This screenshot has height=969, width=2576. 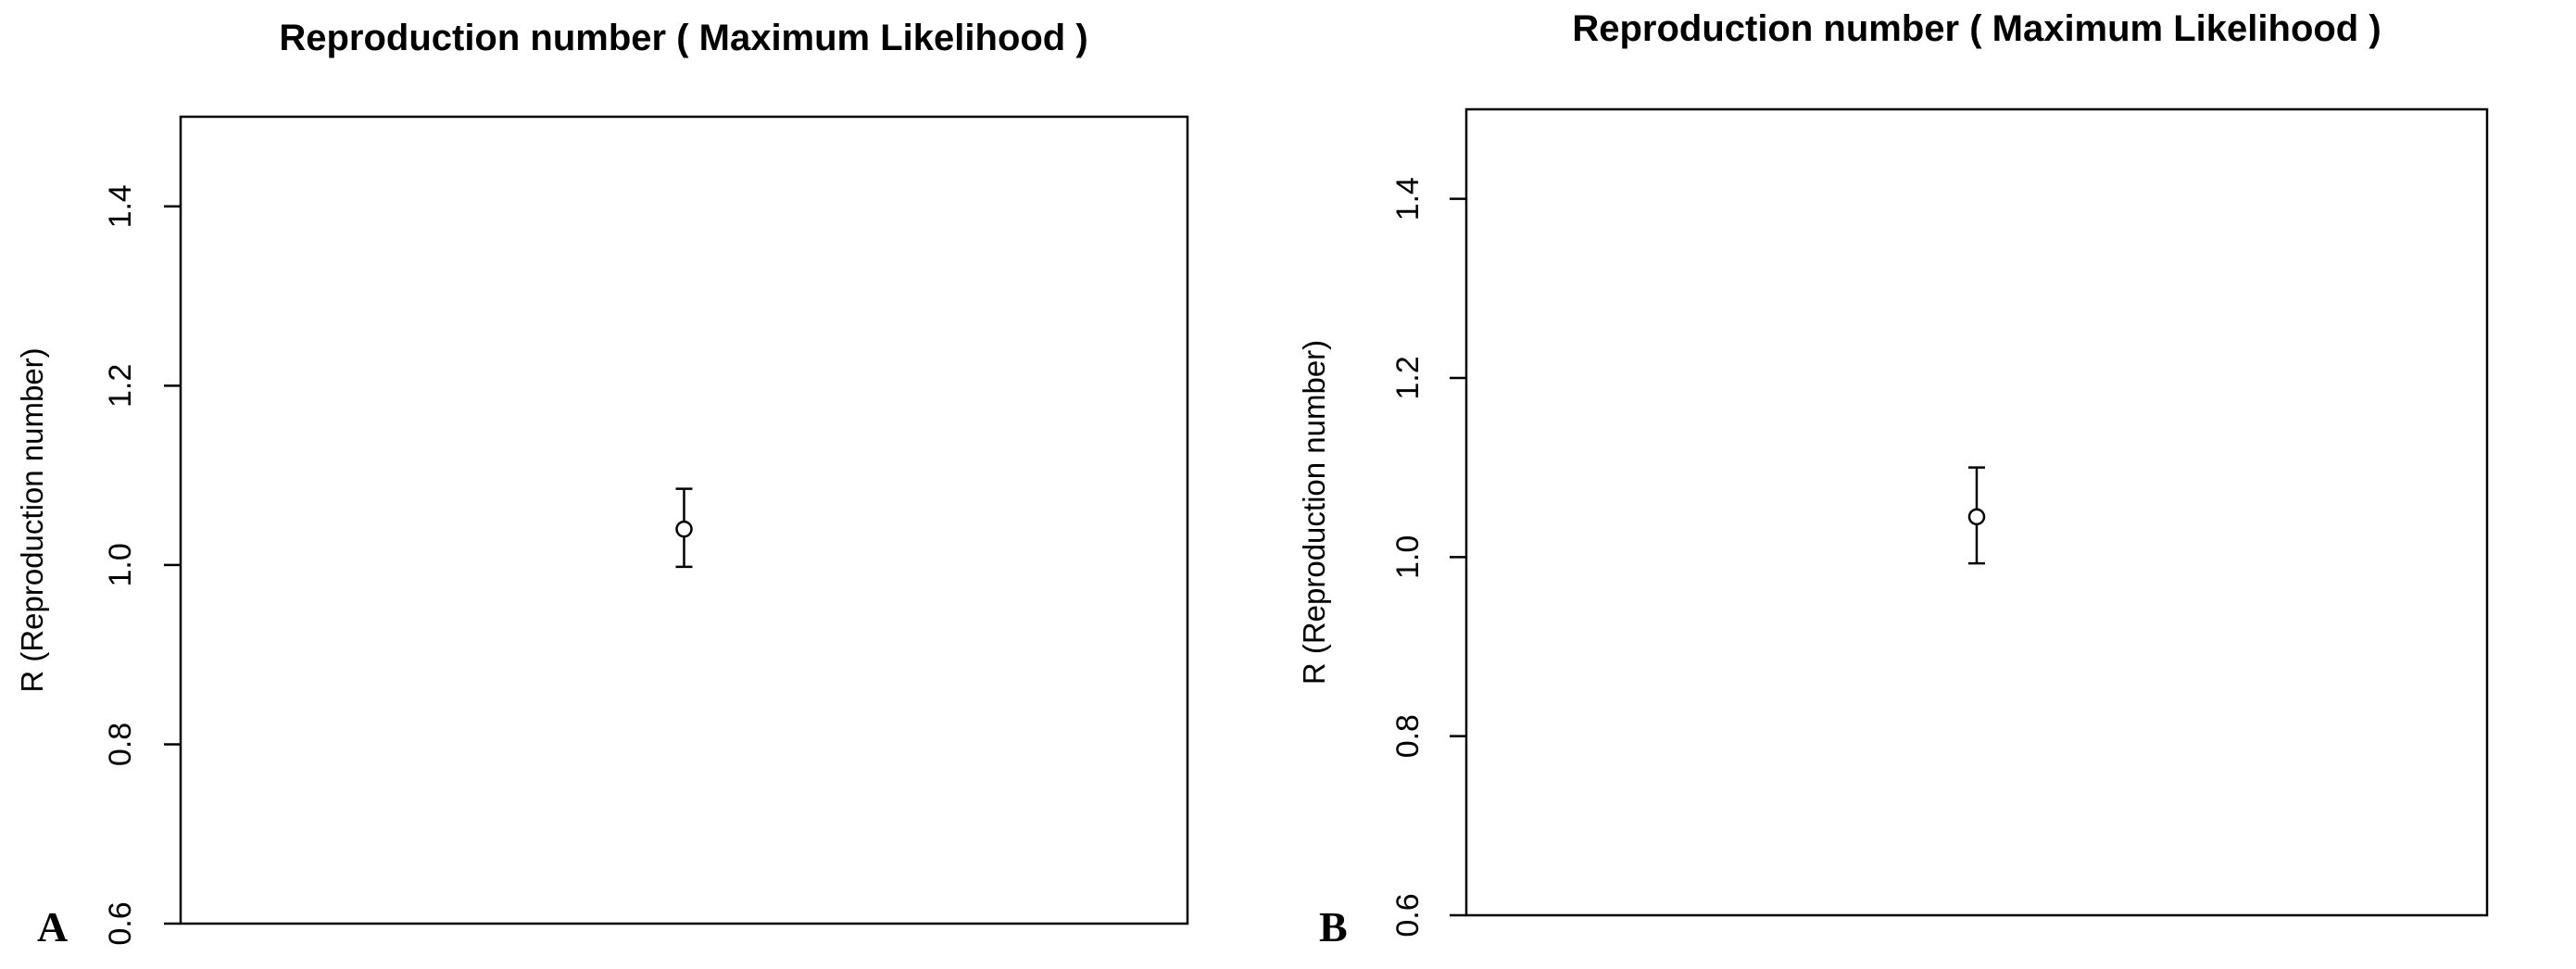 I want to click on panel-letter: B, so click(x=1333, y=927).